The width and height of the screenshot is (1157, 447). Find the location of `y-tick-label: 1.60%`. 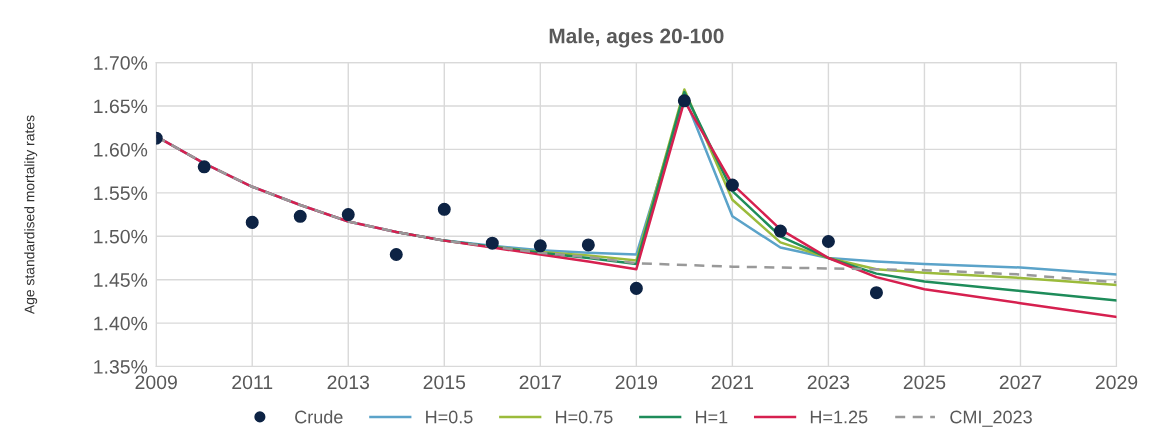

y-tick-label: 1.60% is located at coordinates (121, 149).